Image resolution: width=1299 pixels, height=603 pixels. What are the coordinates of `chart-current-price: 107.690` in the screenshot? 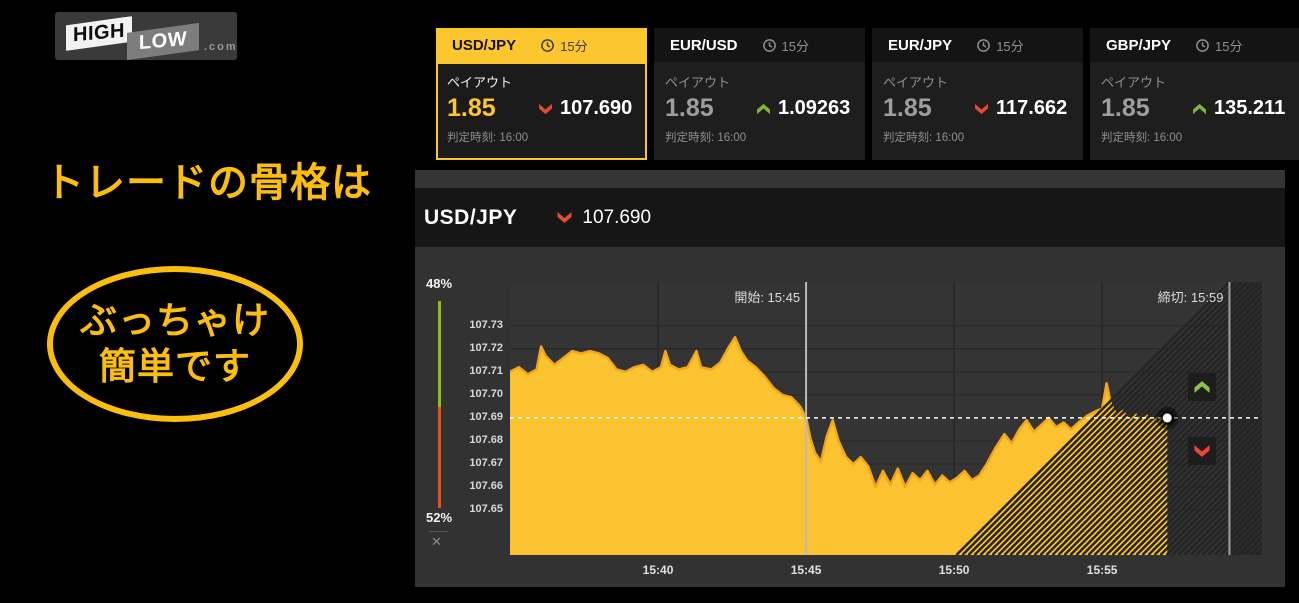 It's located at (617, 217).